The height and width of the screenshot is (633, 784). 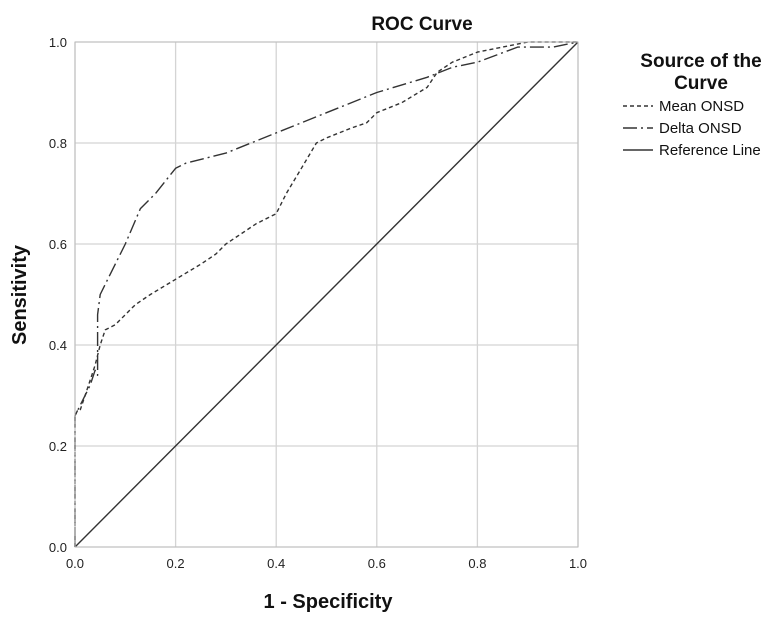 What do you see at coordinates (58, 547) in the screenshot?
I see `y-tick-label: 0.0` at bounding box center [58, 547].